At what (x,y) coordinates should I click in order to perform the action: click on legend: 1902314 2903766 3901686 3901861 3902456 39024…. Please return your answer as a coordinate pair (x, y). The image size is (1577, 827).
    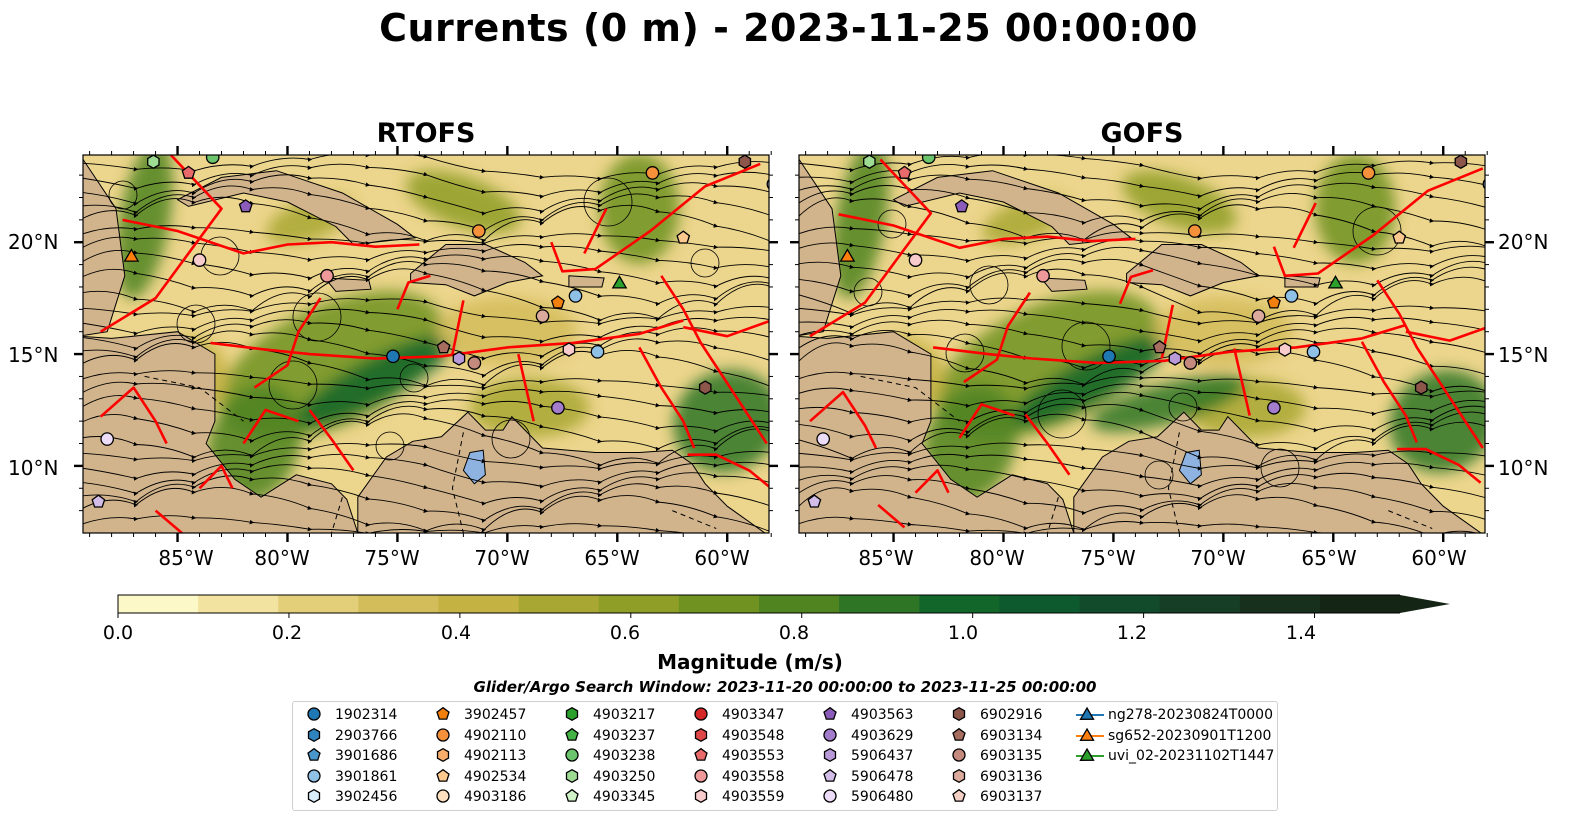
    Looking at the image, I should click on (785, 756).